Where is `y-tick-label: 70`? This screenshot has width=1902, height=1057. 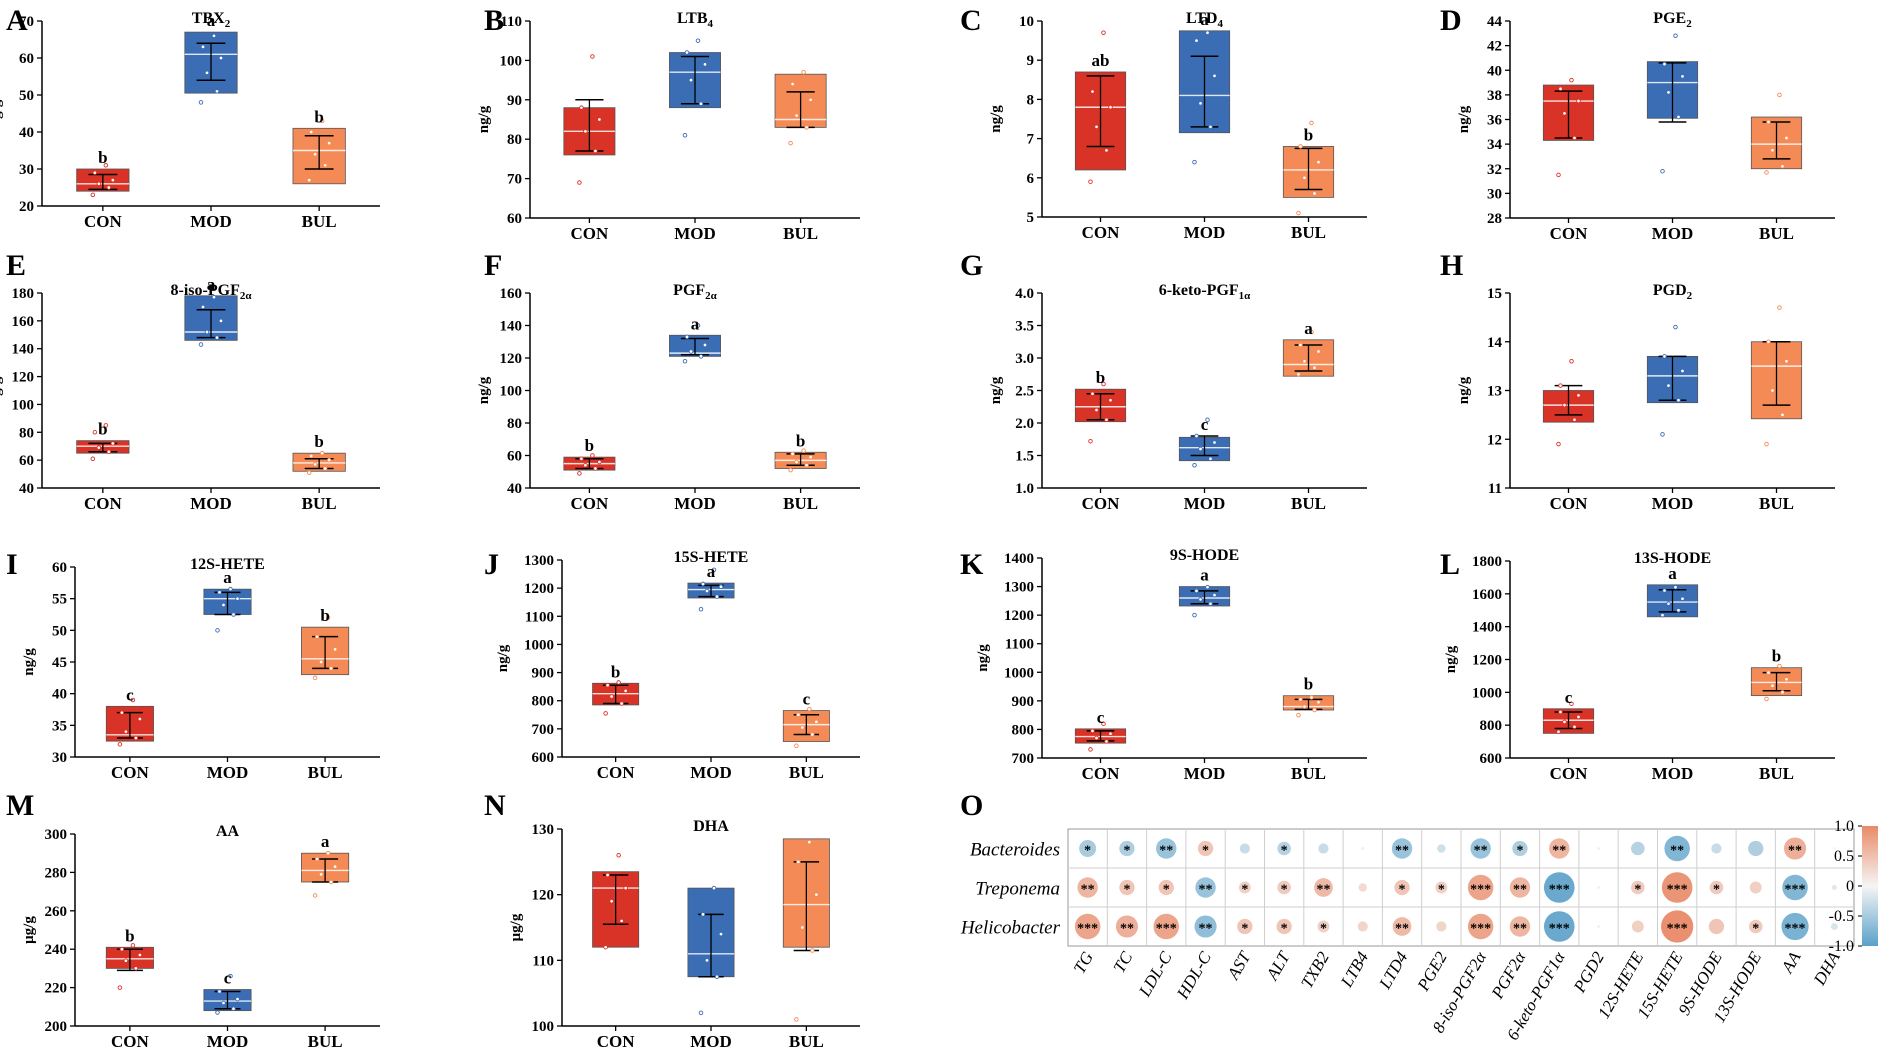 y-tick-label: 70 is located at coordinates (514, 180).